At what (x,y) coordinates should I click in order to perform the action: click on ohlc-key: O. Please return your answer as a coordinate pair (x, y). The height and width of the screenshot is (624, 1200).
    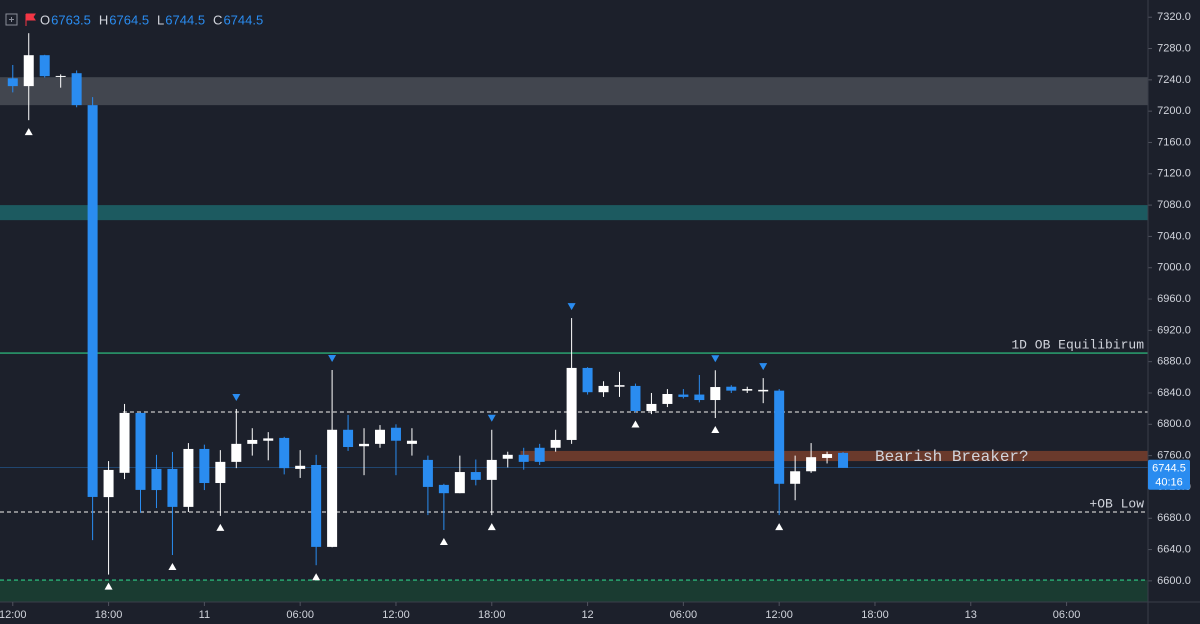
    Looking at the image, I should click on (45, 19).